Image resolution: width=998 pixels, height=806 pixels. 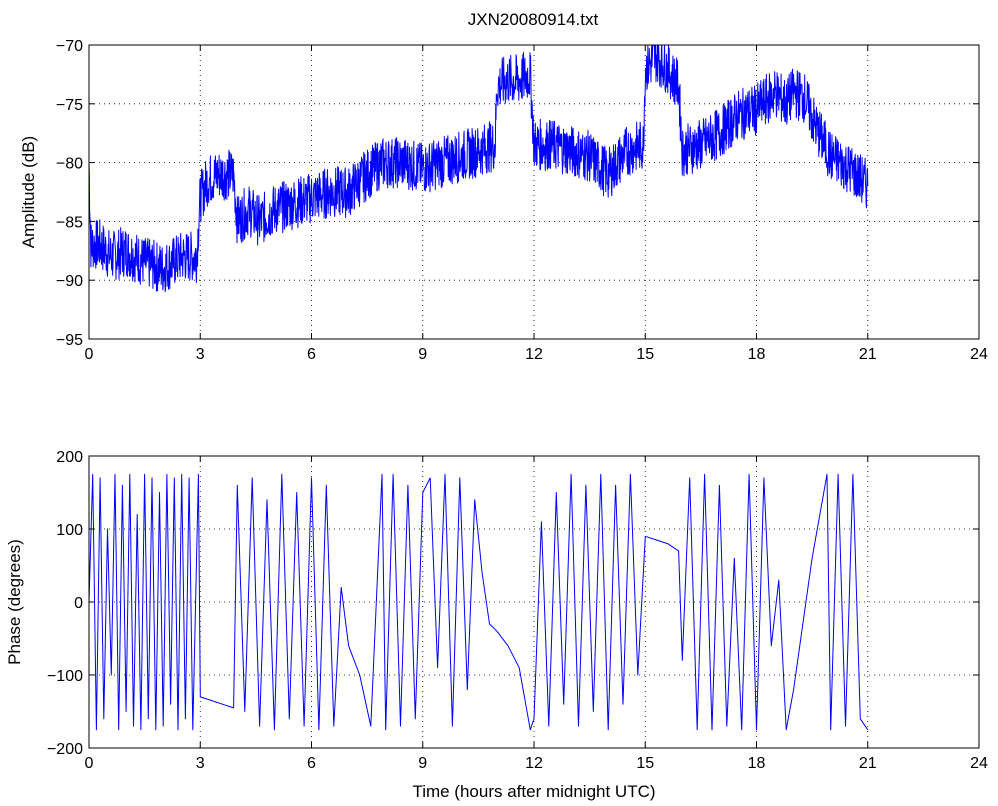 What do you see at coordinates (422, 763) in the screenshot?
I see `phase-xtick-label-3: 9` at bounding box center [422, 763].